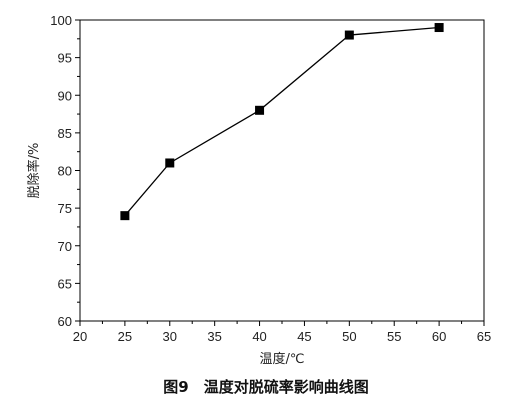 This screenshot has width=532, height=403. What do you see at coordinates (65, 208) in the screenshot?
I see `y-tick-label: 75` at bounding box center [65, 208].